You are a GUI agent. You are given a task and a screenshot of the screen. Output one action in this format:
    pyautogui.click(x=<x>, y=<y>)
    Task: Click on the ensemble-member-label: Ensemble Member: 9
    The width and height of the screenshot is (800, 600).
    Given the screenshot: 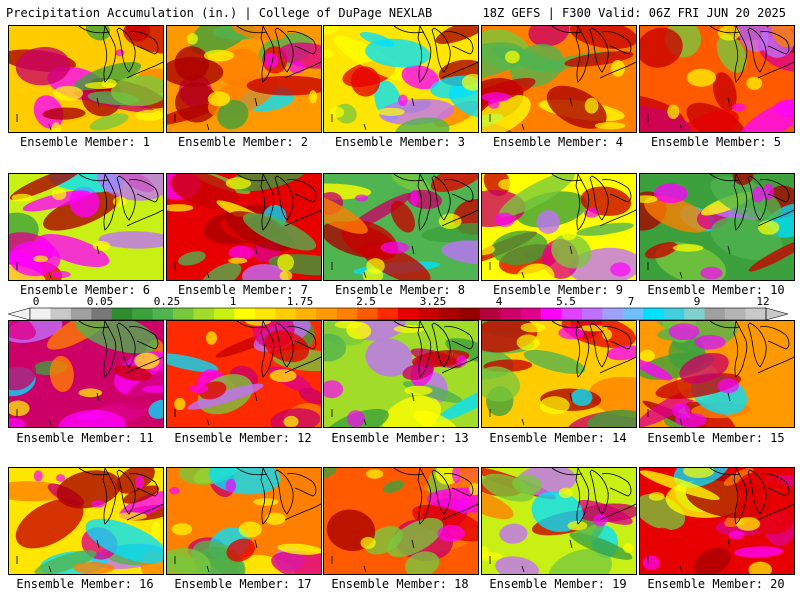 What is the action you would take?
    pyautogui.click(x=558, y=290)
    